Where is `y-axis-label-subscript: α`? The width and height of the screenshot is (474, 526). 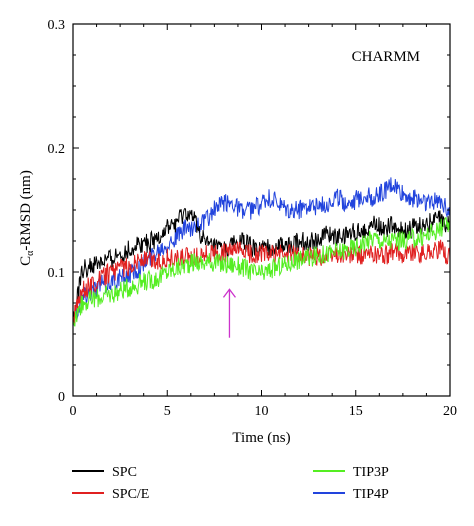 y-axis-label-subscript: α is located at coordinates (30, 253).